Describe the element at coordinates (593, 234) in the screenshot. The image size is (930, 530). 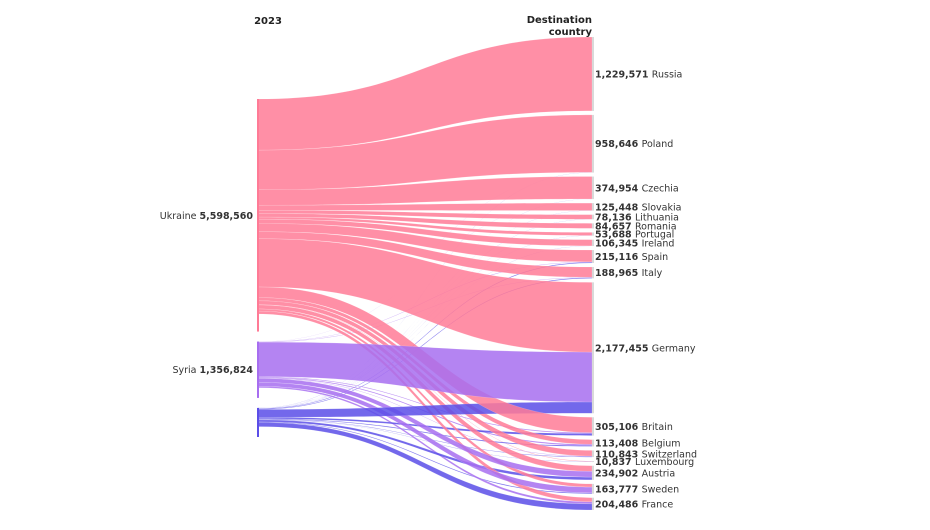
I see `target-node-portugal` at that location.